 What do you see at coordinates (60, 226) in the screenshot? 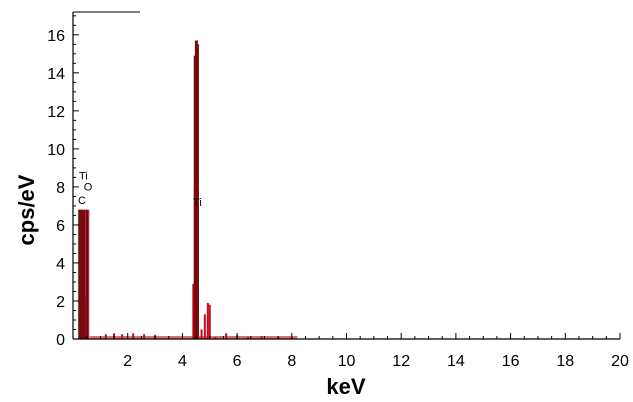
I see `y-tick-label: 6` at bounding box center [60, 226].